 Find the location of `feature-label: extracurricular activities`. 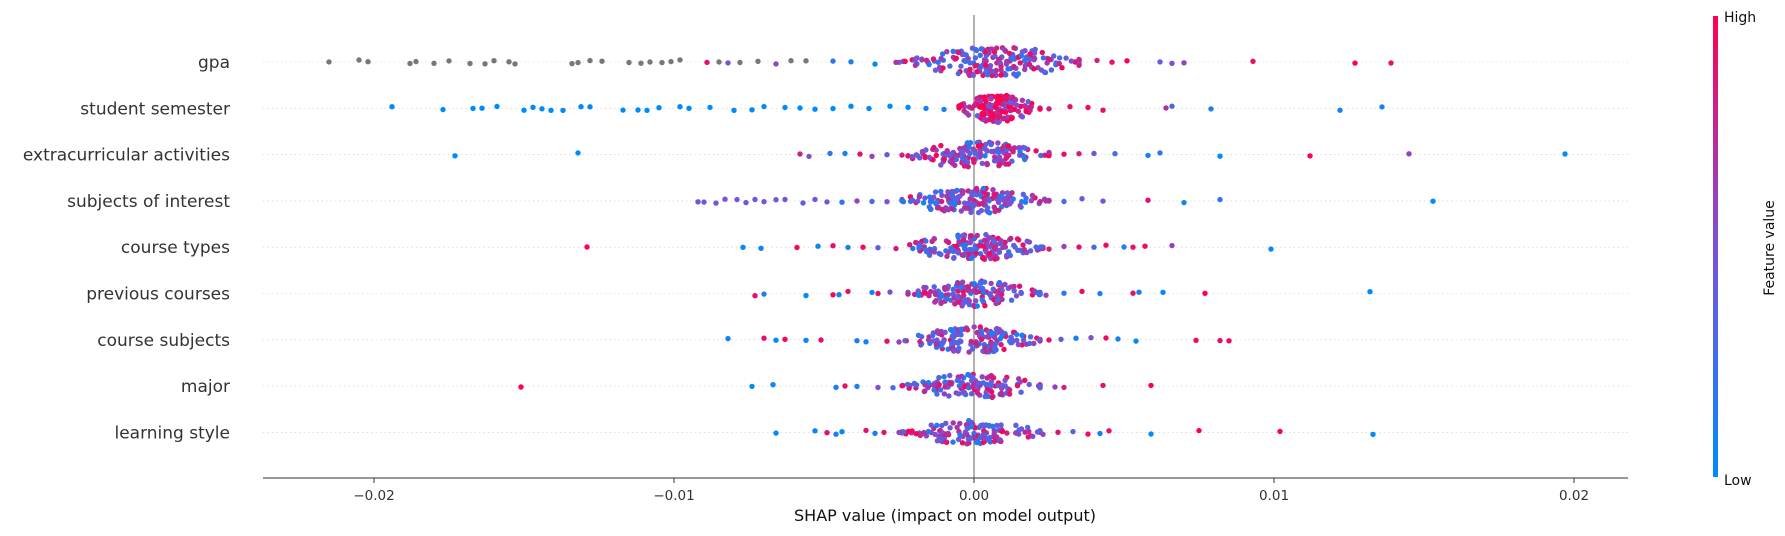

feature-label: extracurricular activities is located at coordinates (126, 156).